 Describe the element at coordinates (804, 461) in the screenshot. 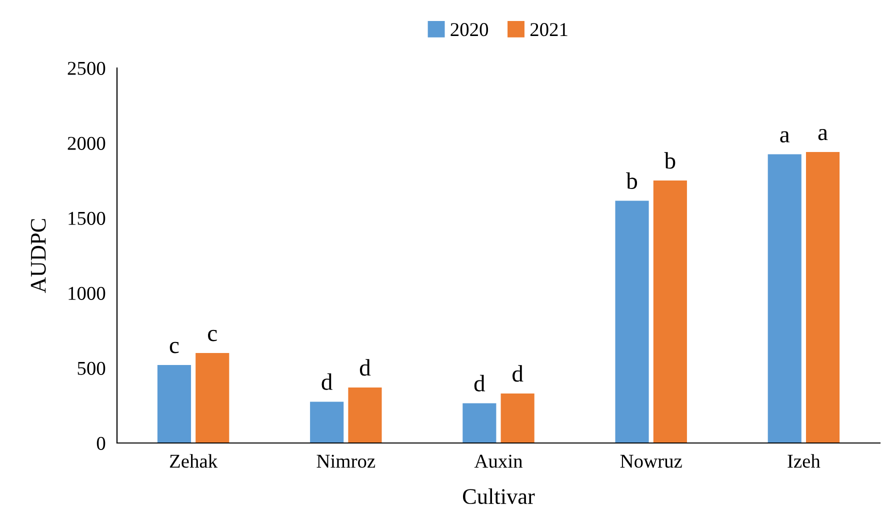

I see `x-tick-label: Izeh` at that location.